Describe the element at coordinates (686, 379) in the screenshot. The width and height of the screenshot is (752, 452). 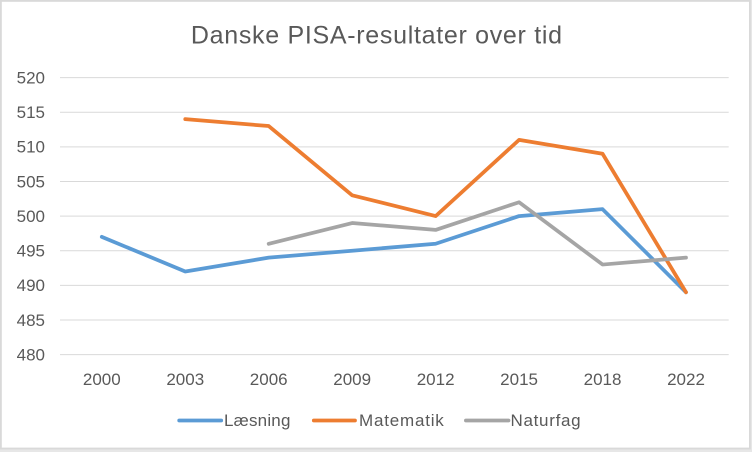
I see `svg-text: 2022` at that location.